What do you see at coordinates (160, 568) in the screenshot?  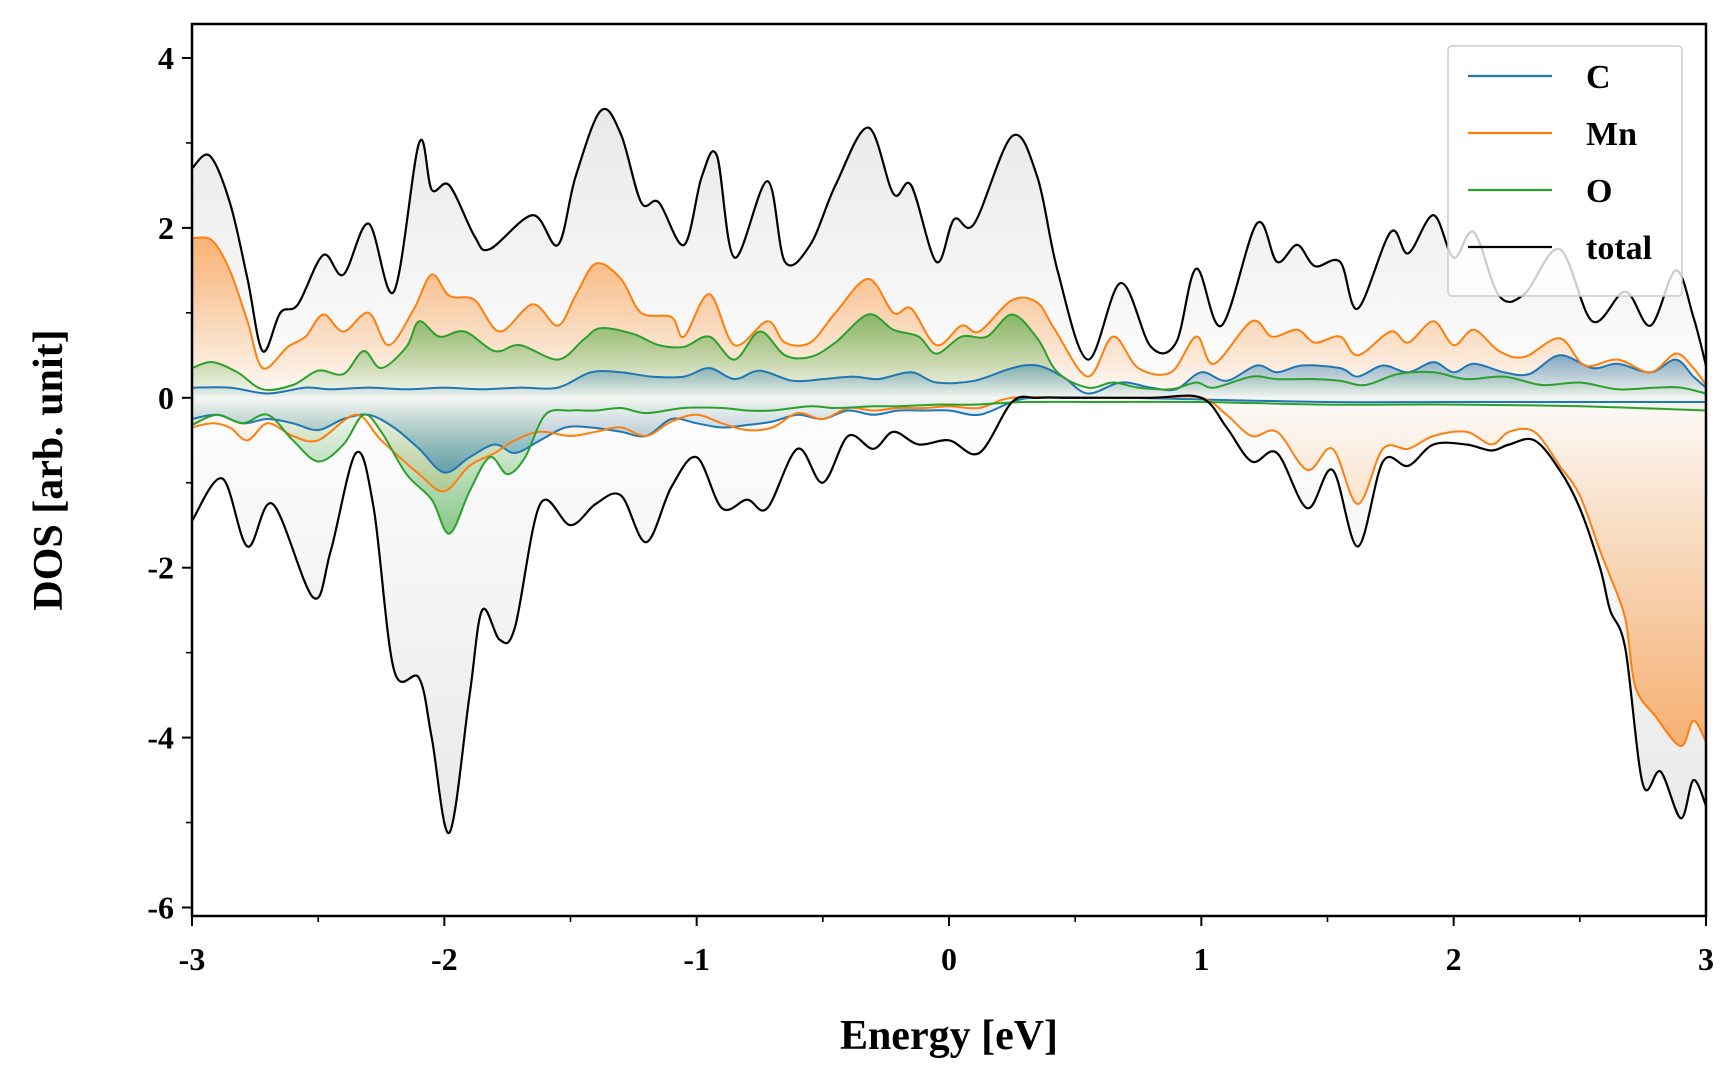 I see `y-tick-label: -2` at bounding box center [160, 568].